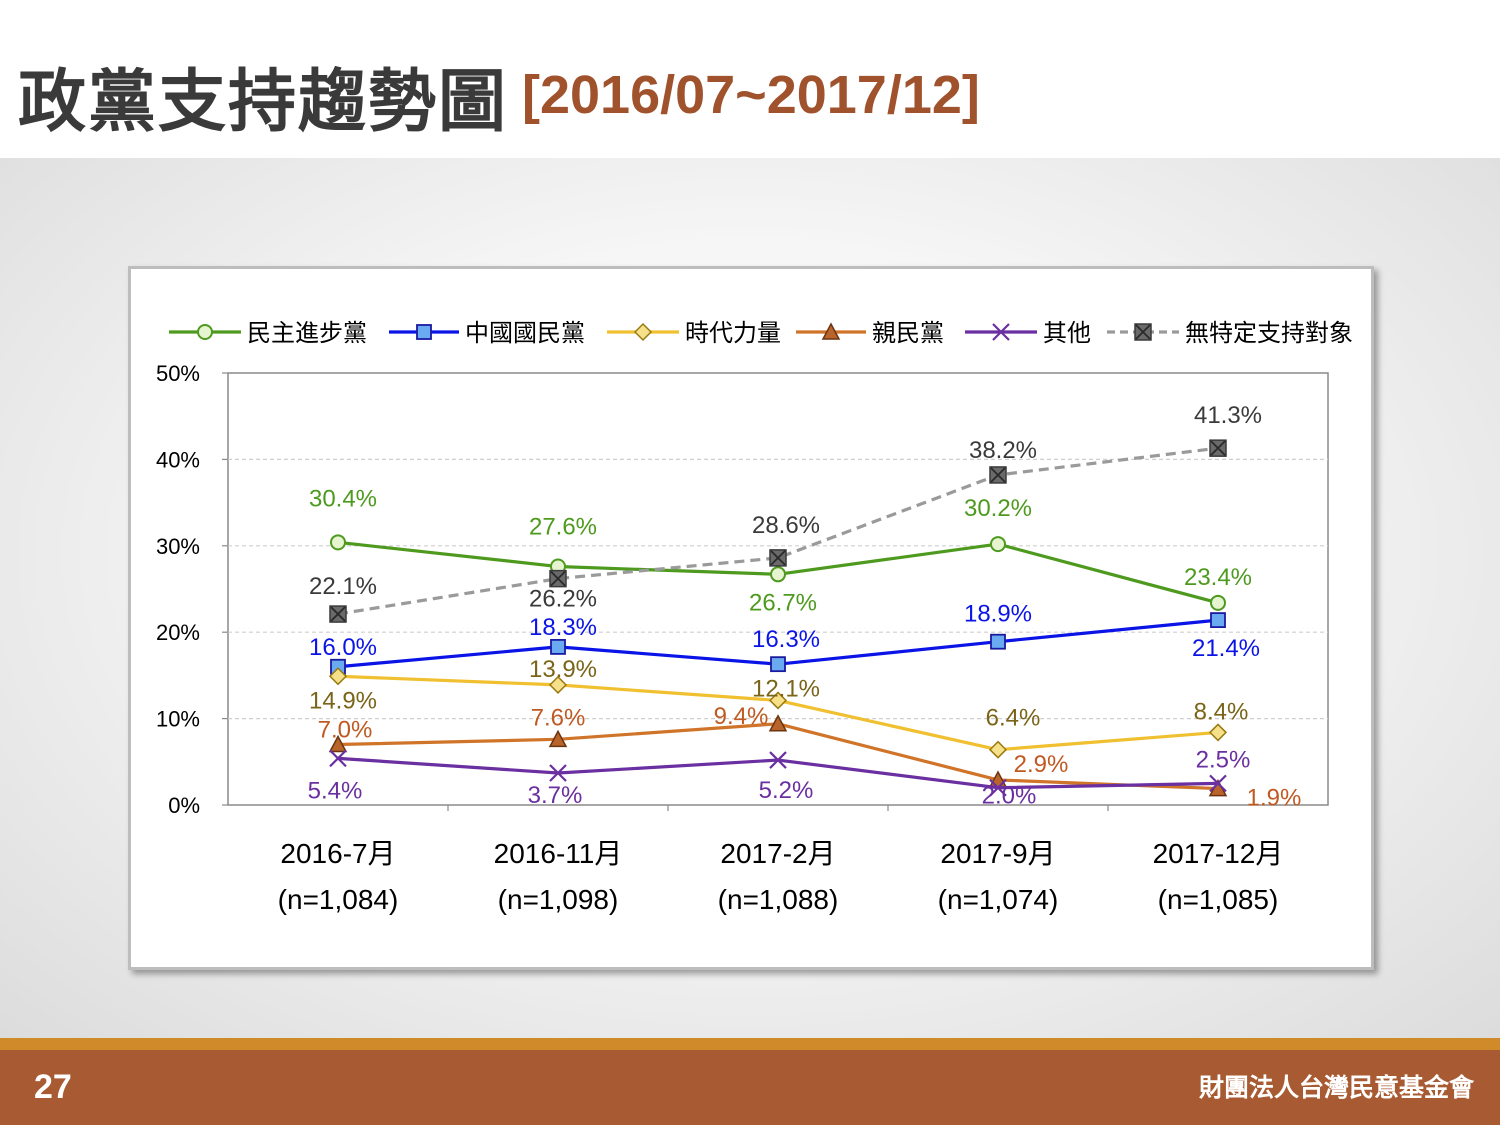 This screenshot has width=1500, height=1125. I want to click on series-line, so click(778, 531).